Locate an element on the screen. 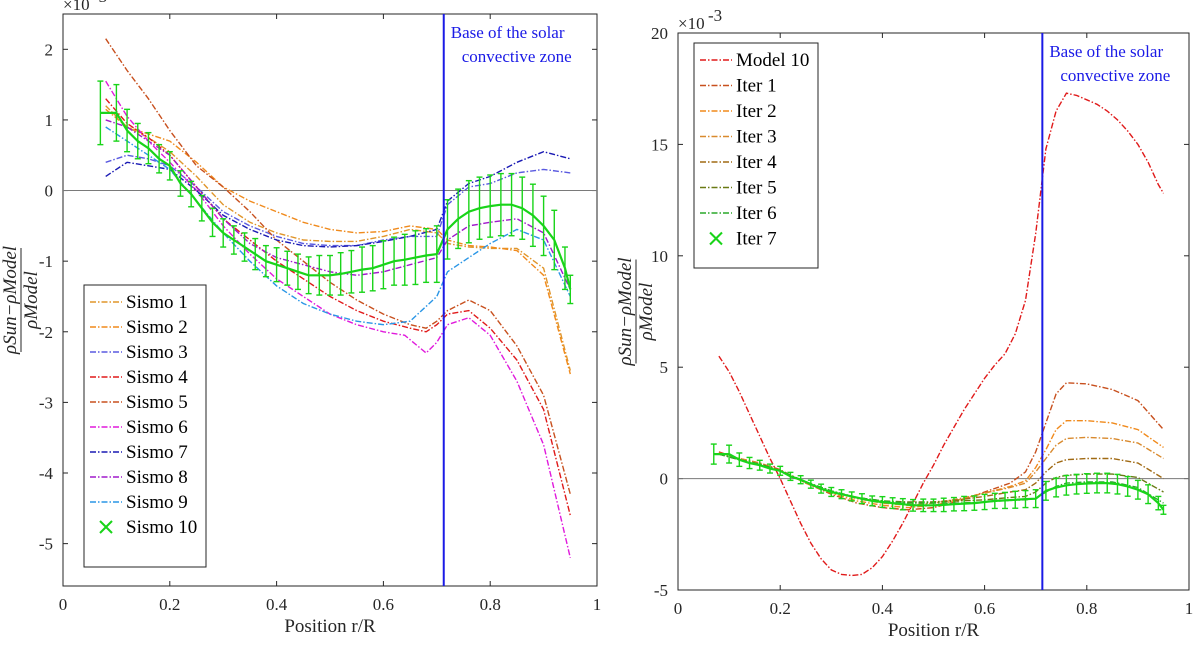 This screenshot has height=646, width=1200. left-y-tick-label: -3 is located at coordinates (46, 402).